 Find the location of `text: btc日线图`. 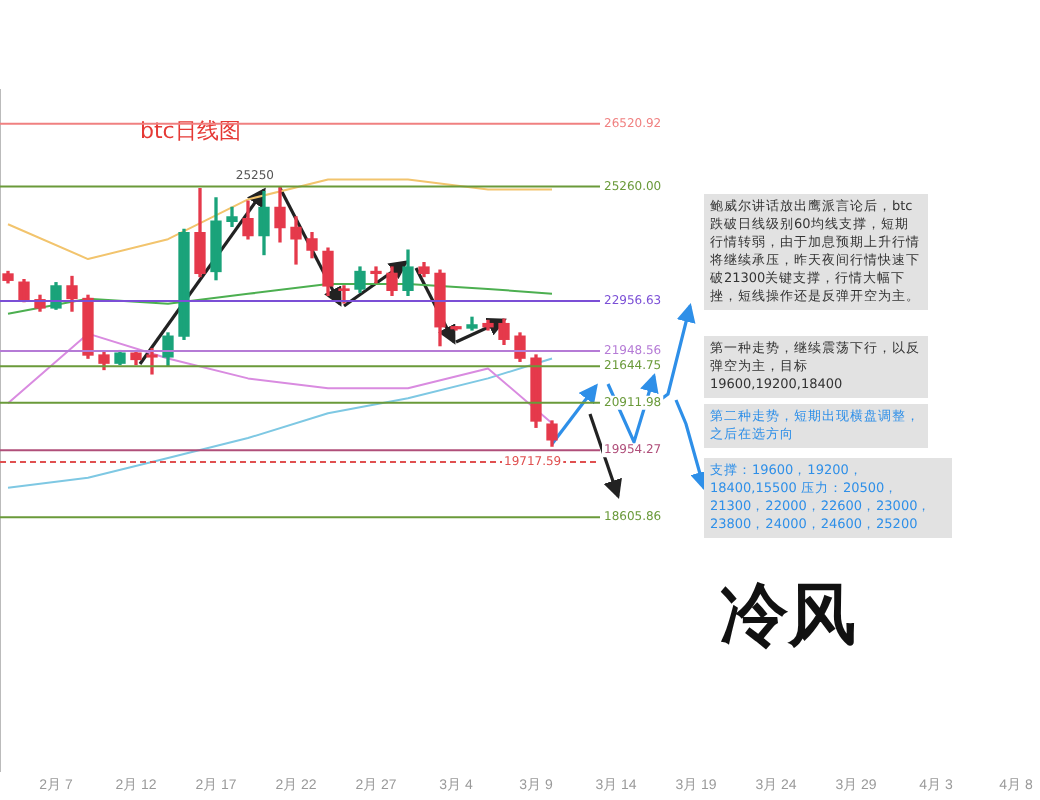

text: btc日线图 is located at coordinates (190, 131).